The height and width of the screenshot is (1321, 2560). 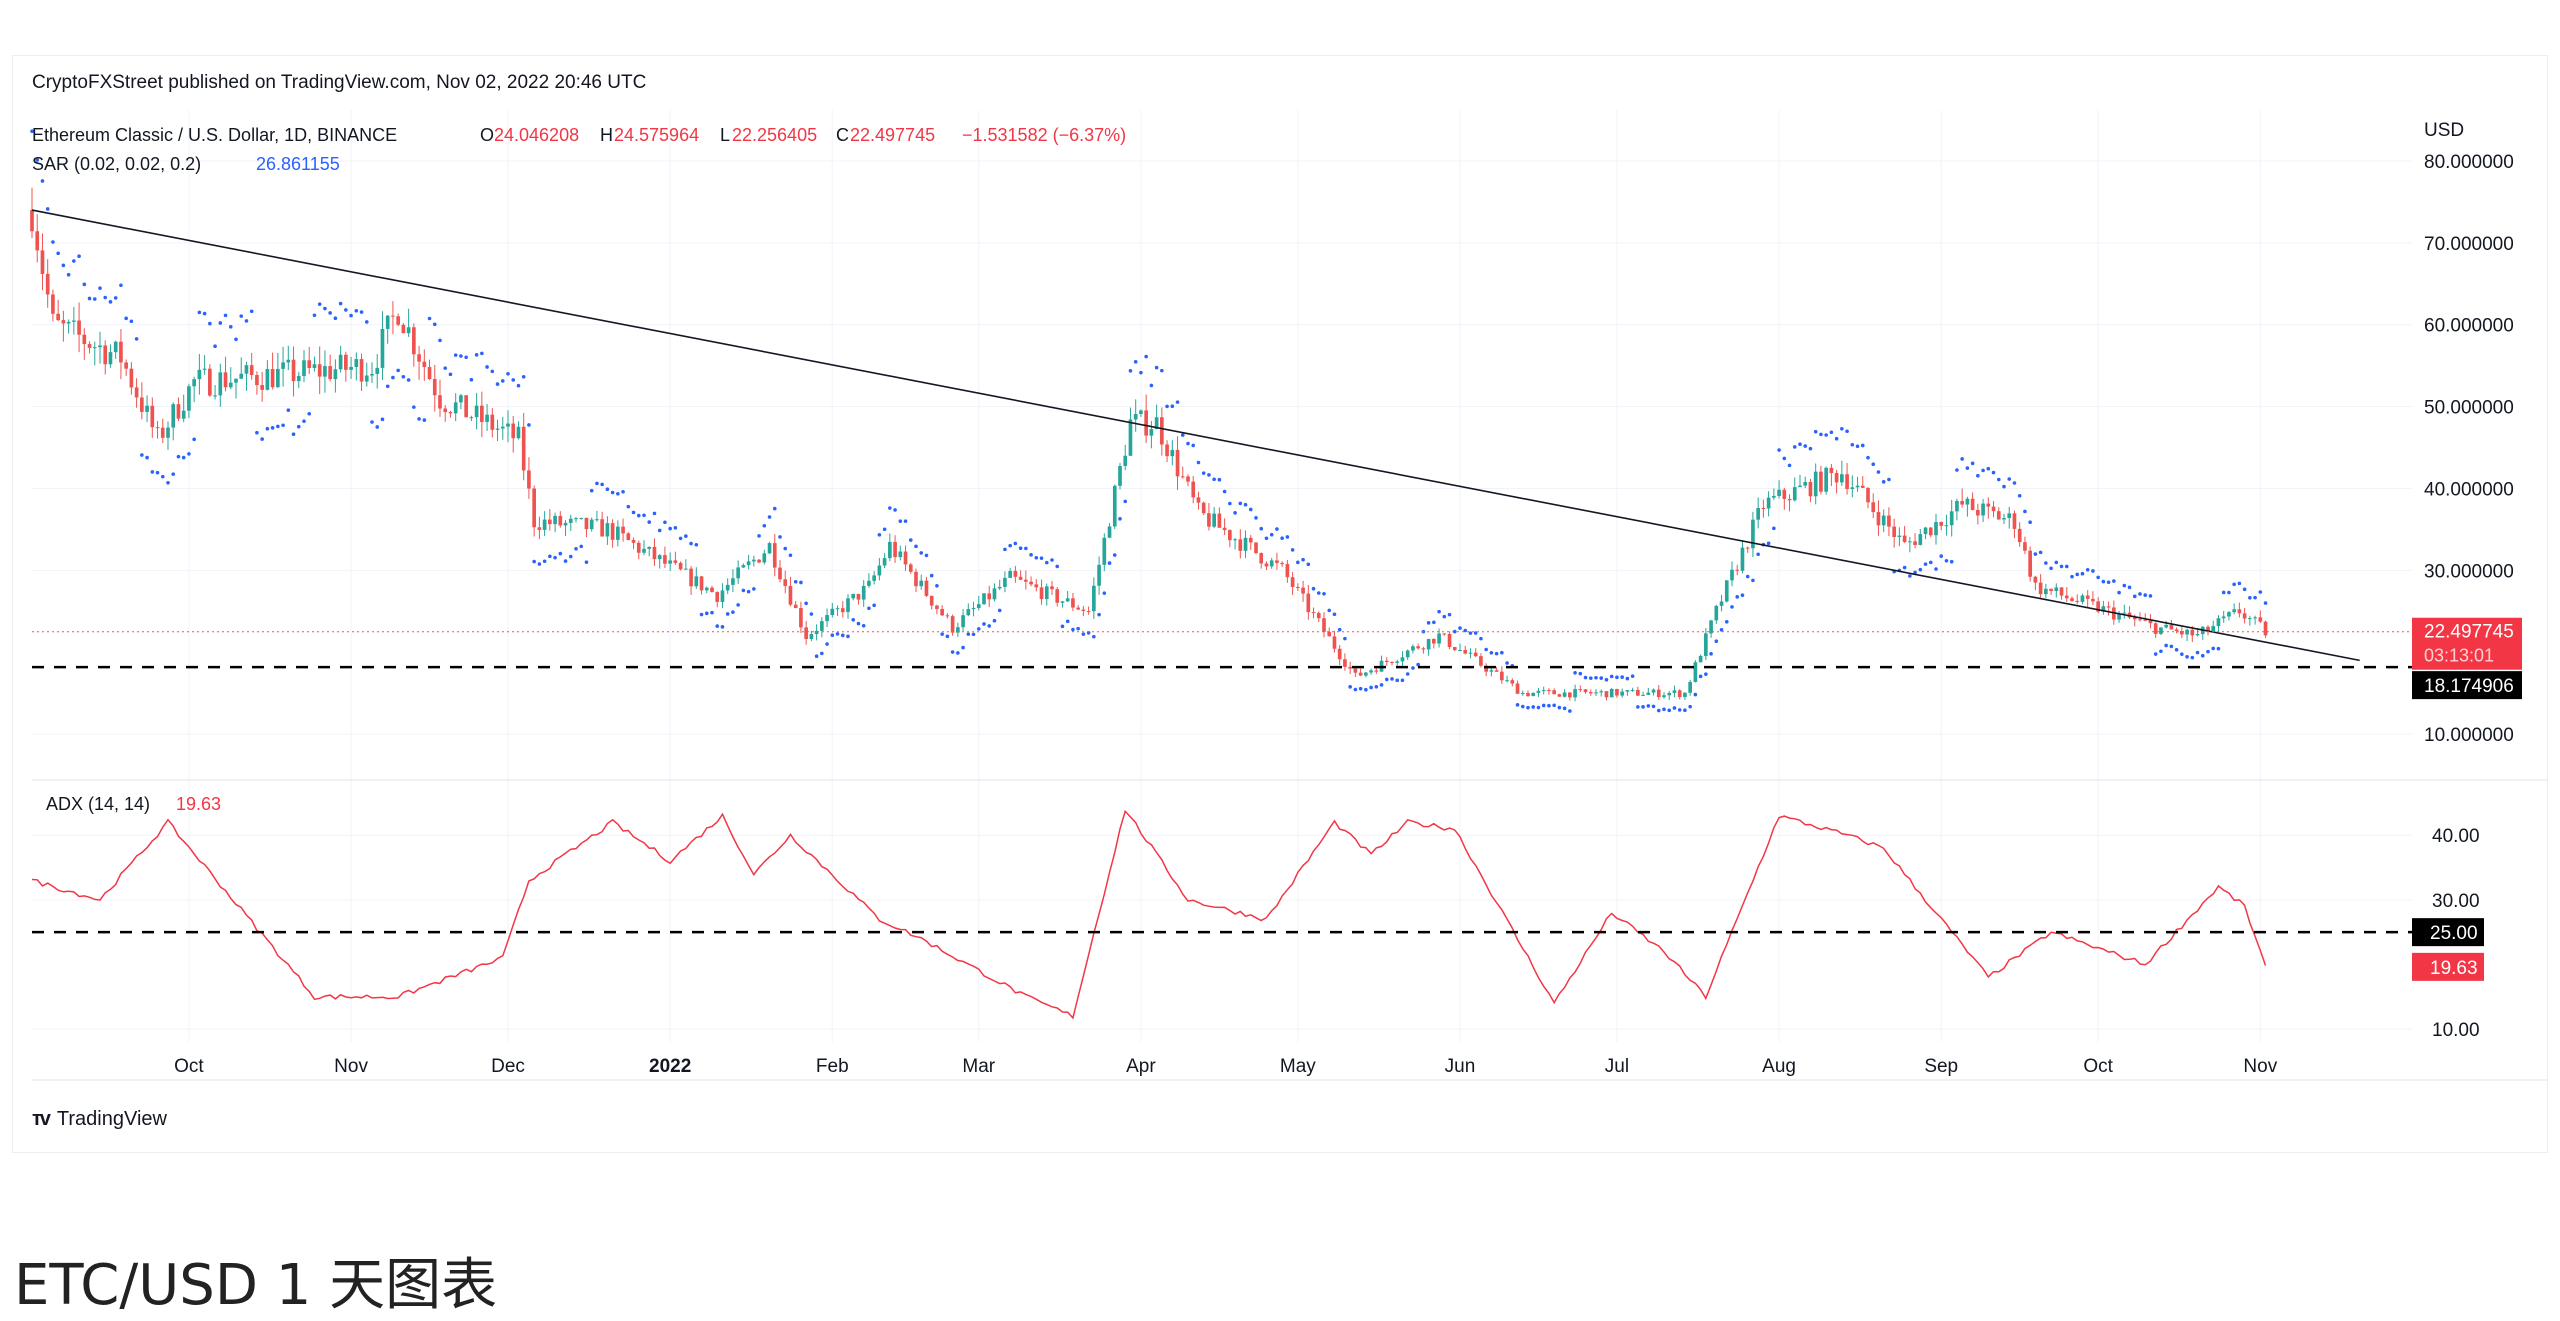 I want to click on adx-legend: ADX (14, 14) 19.63, so click(x=133, y=804).